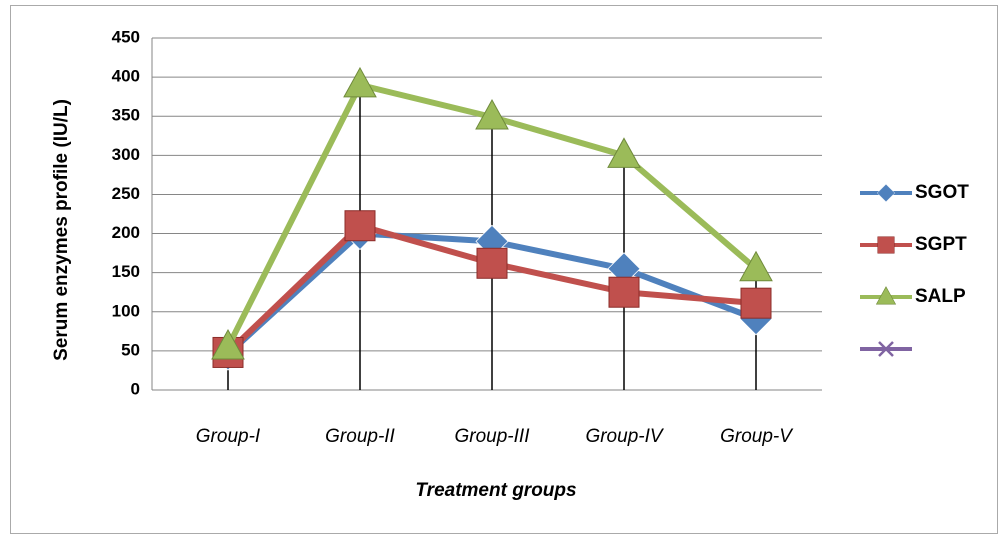 Image resolution: width=999 pixels, height=535 pixels. What do you see at coordinates (126, 154) in the screenshot?
I see `y-tick-label: 300` at bounding box center [126, 154].